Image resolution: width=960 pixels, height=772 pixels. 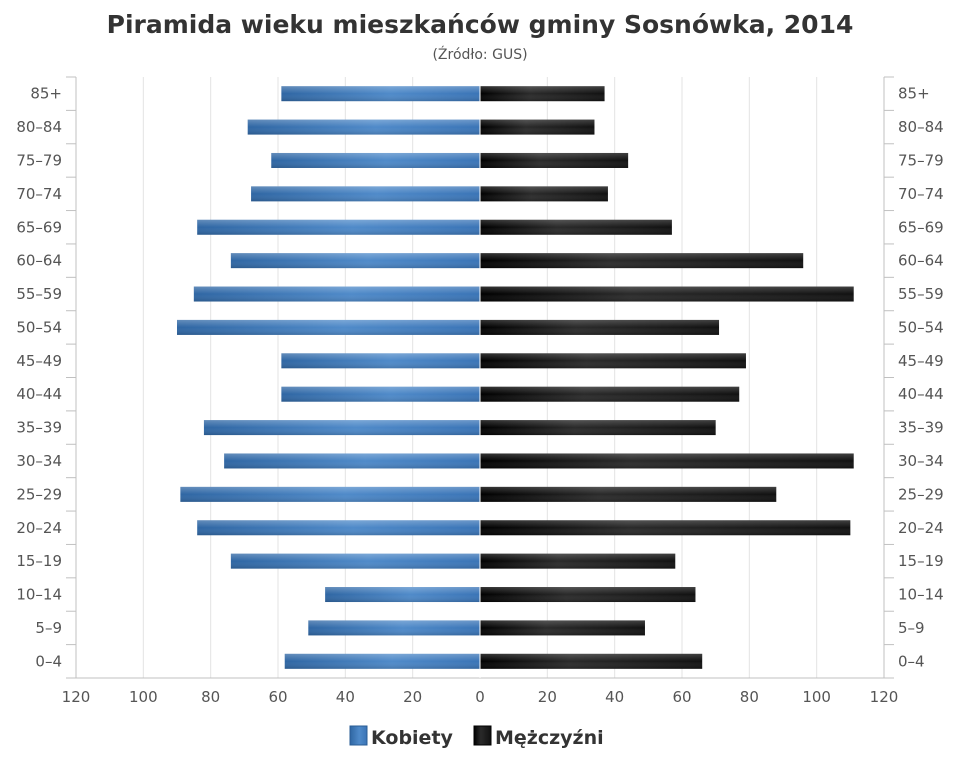 I want to click on category-label-left: 80–84, so click(x=39, y=127).